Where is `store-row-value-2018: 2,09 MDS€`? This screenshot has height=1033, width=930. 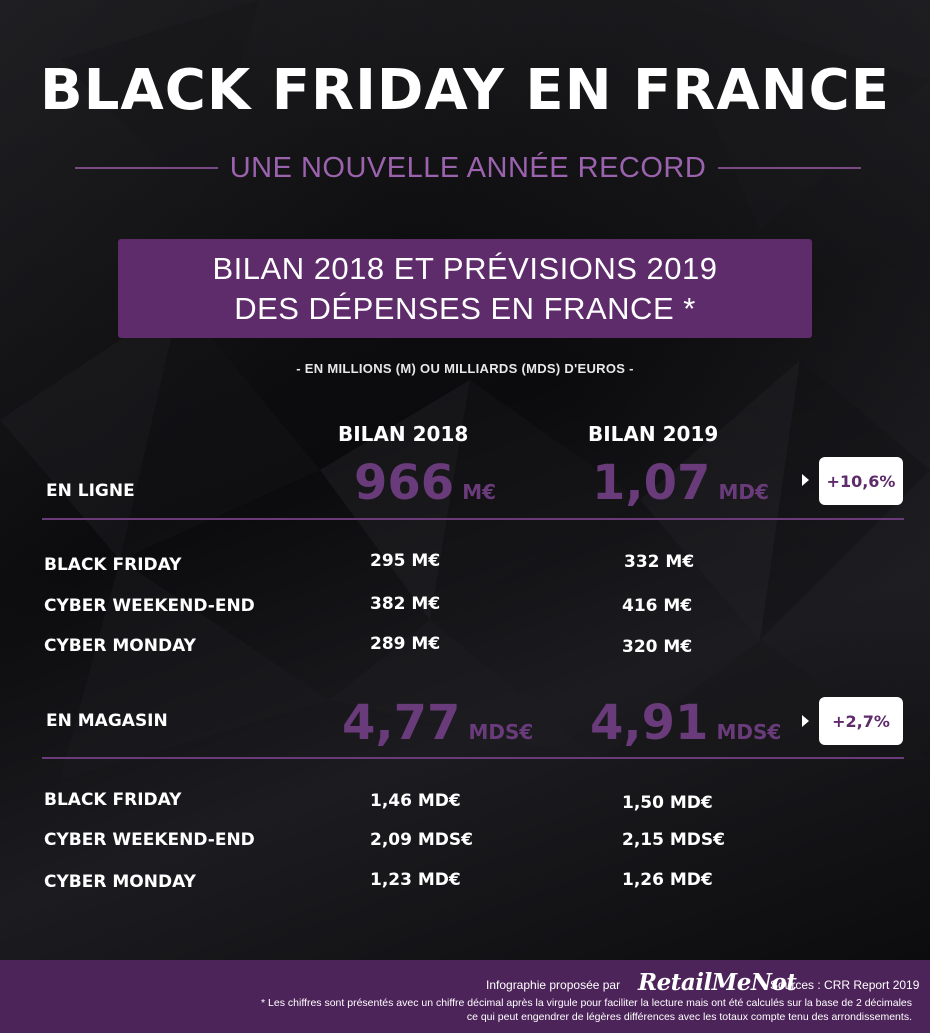 store-row-value-2018: 2,09 MDS€ is located at coordinates (421, 840).